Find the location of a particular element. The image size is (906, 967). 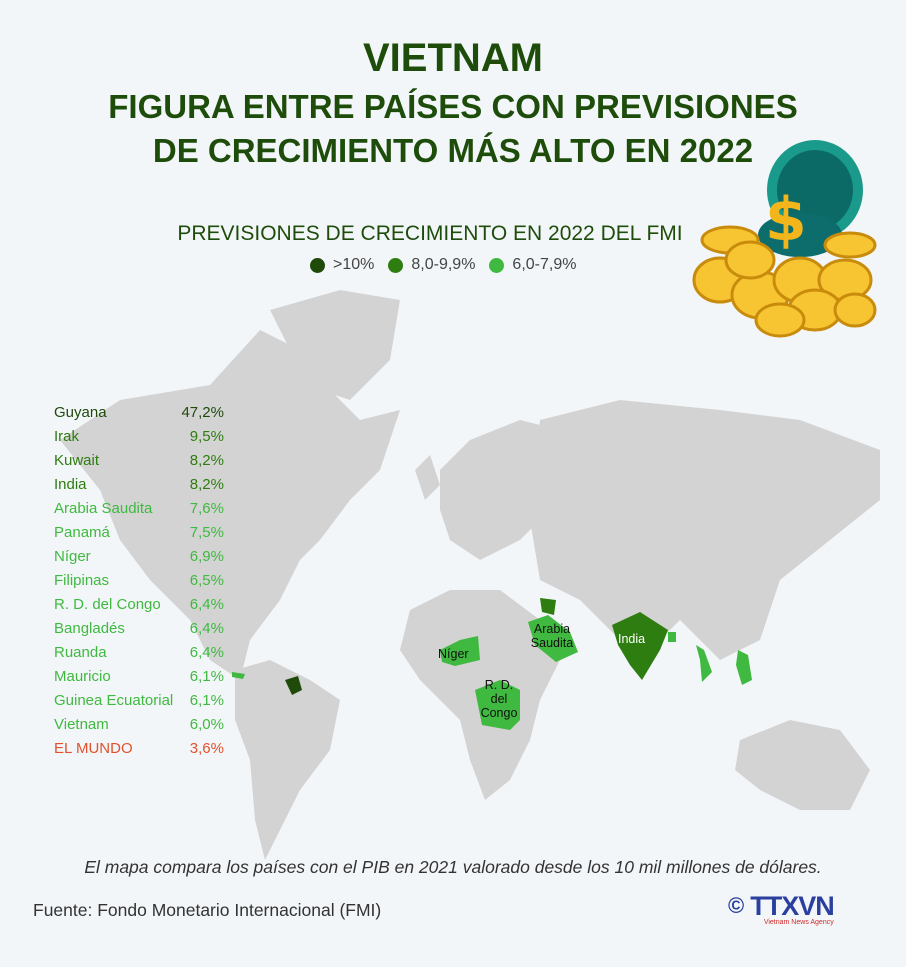

country-bangladesh is located at coordinates (672, 637).